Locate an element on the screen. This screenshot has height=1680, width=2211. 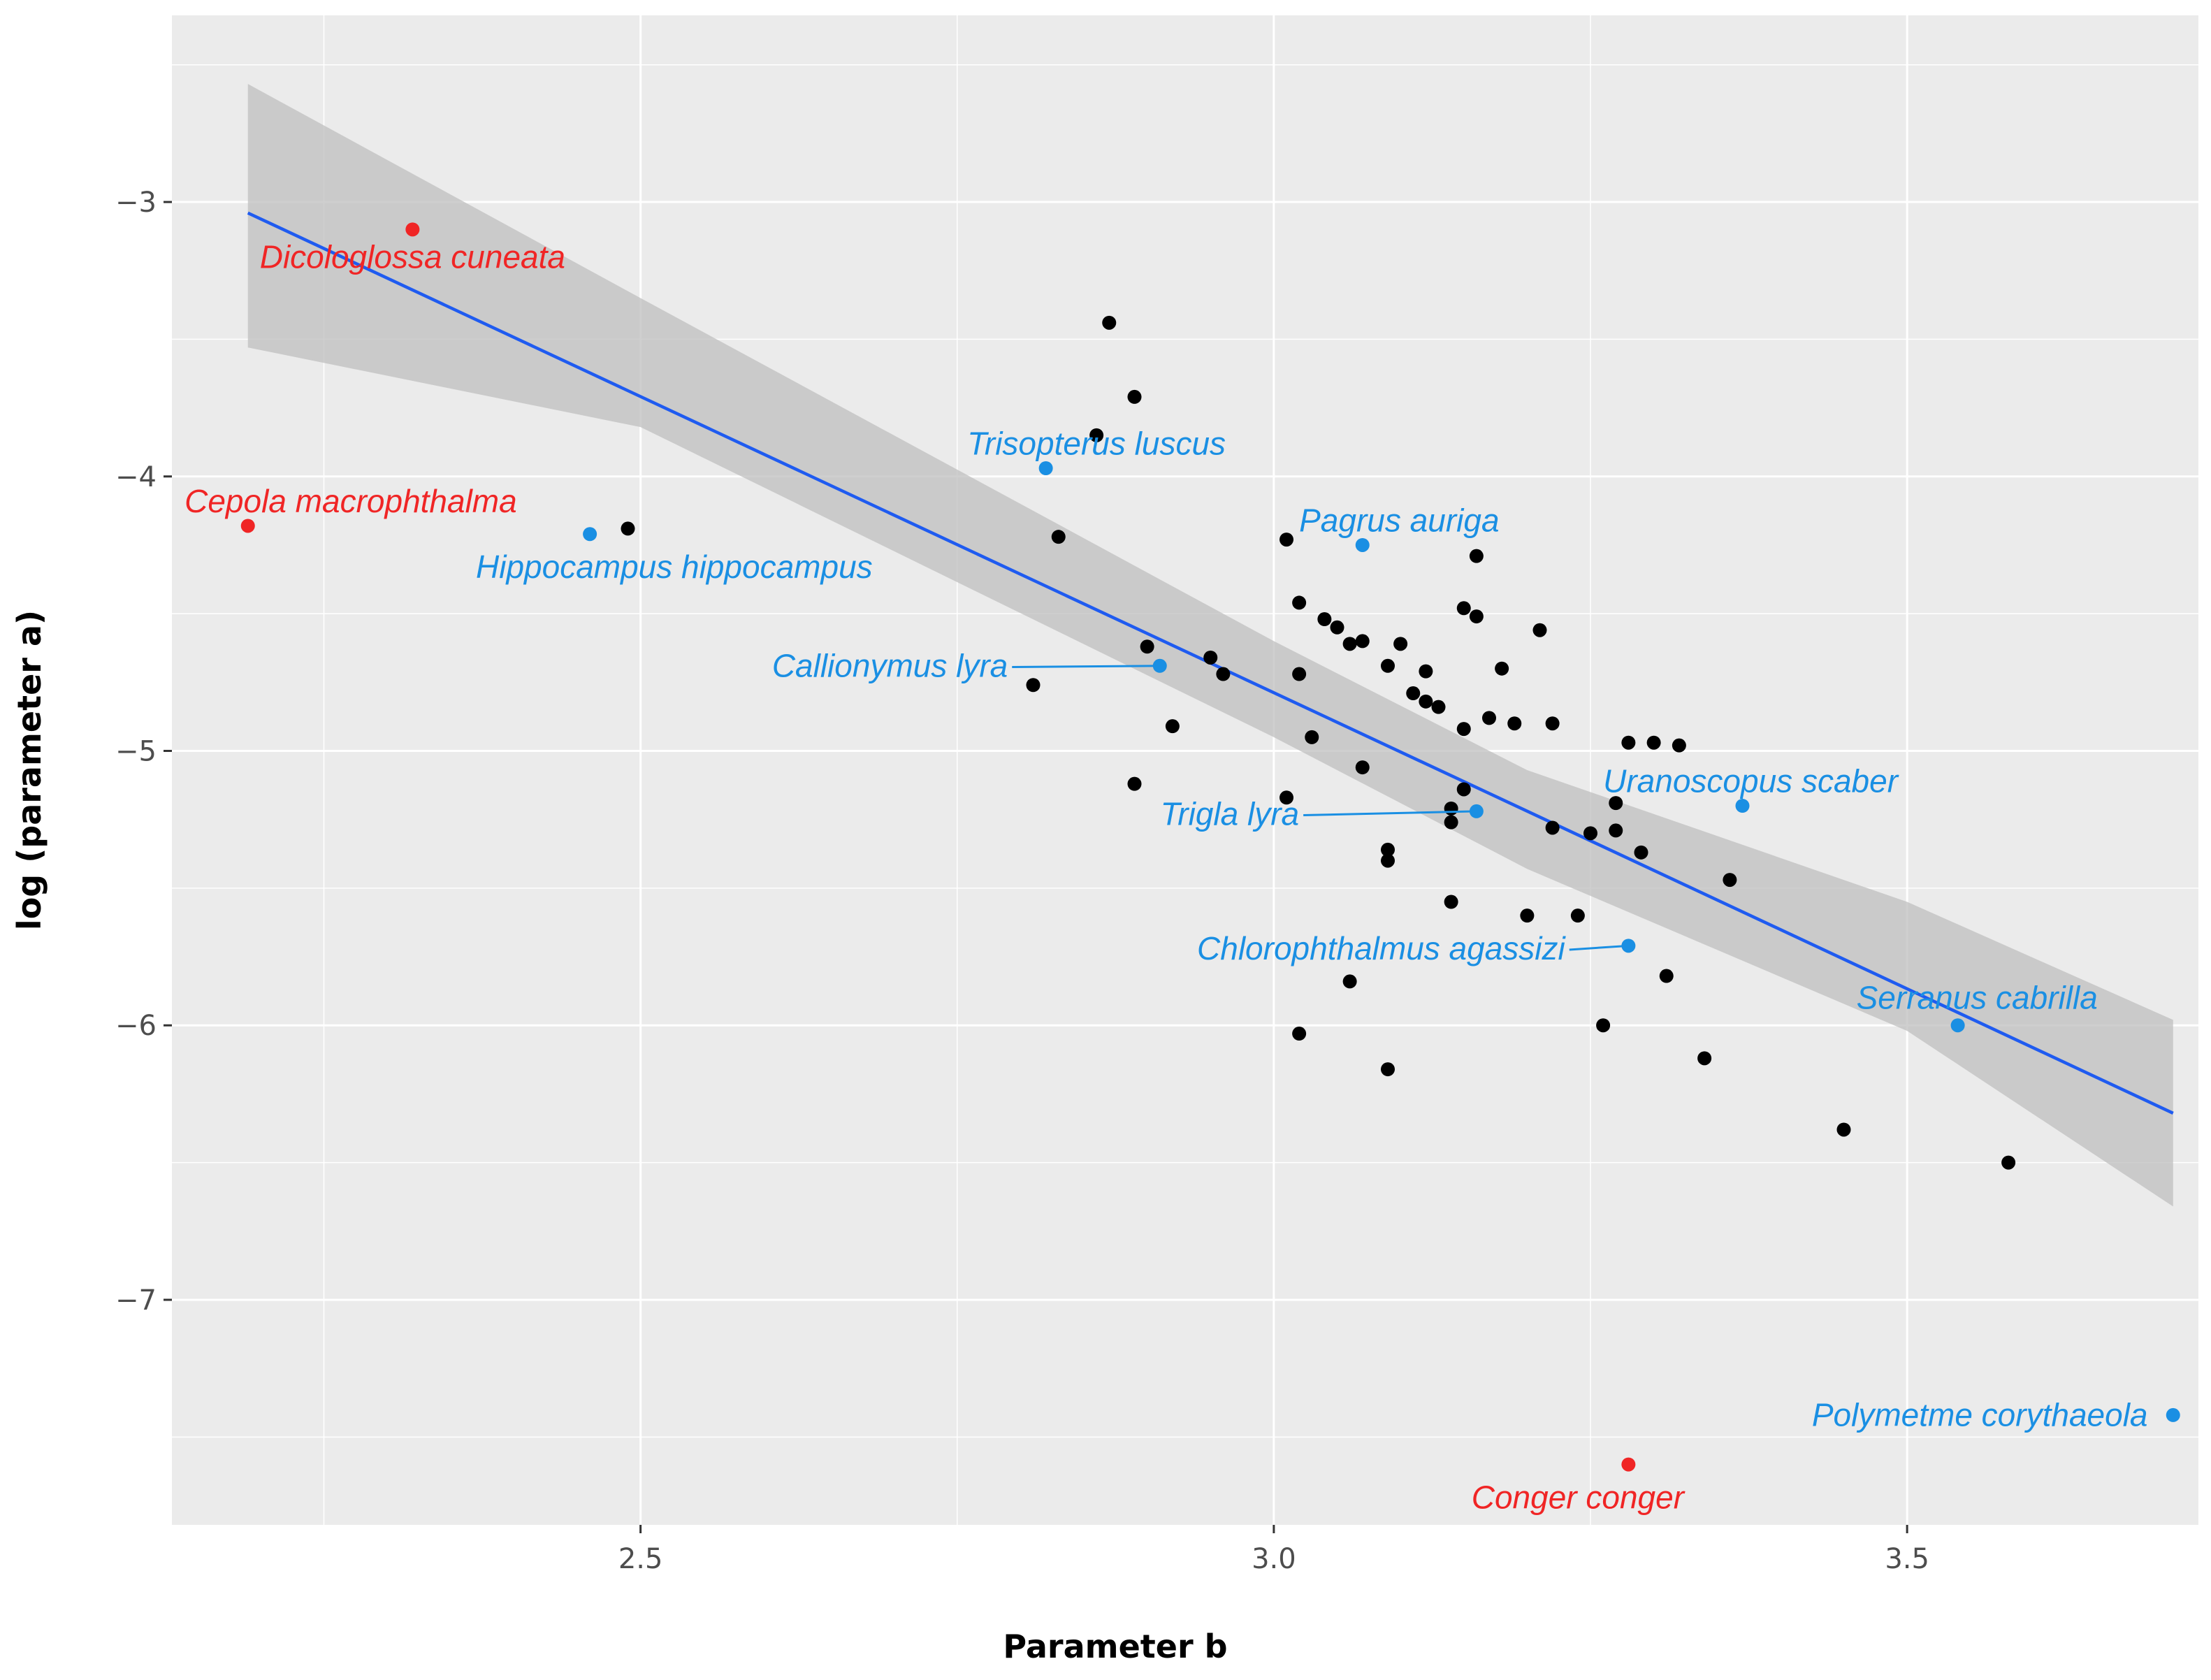
species-label: Trigla lyra is located at coordinates (1230, 814).